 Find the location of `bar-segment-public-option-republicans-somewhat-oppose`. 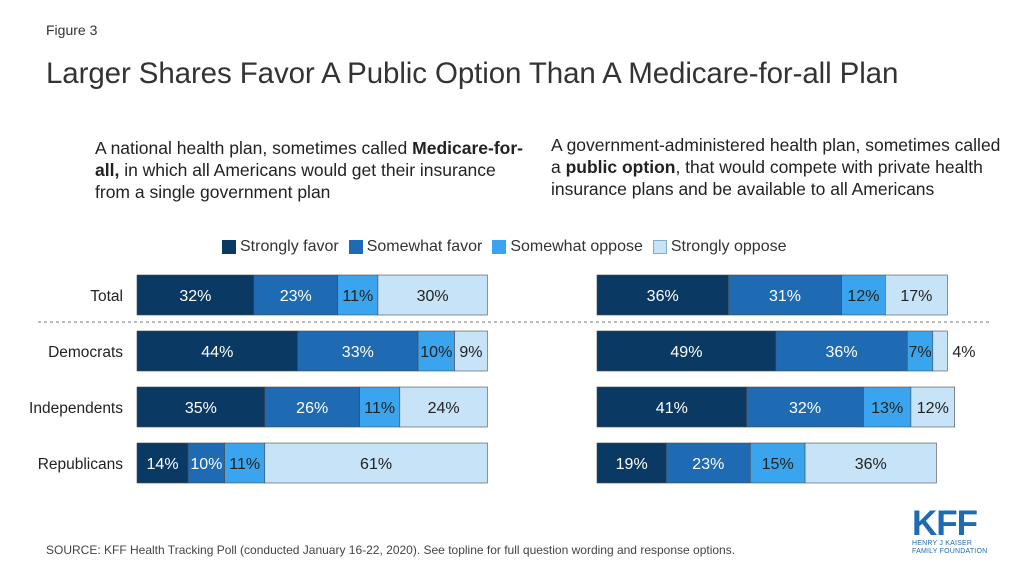

bar-segment-public-option-republicans-somewhat-oppose is located at coordinates (777, 463).